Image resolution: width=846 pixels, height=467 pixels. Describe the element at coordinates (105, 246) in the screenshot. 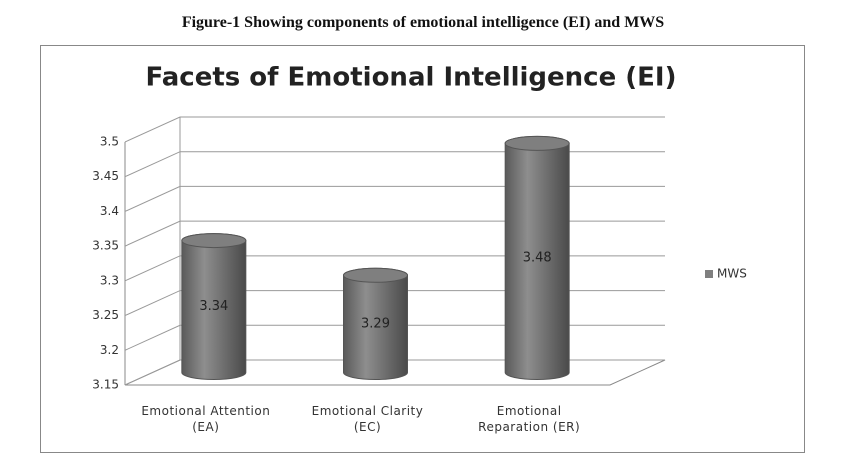

I see `y-tick-label: 3.35` at that location.